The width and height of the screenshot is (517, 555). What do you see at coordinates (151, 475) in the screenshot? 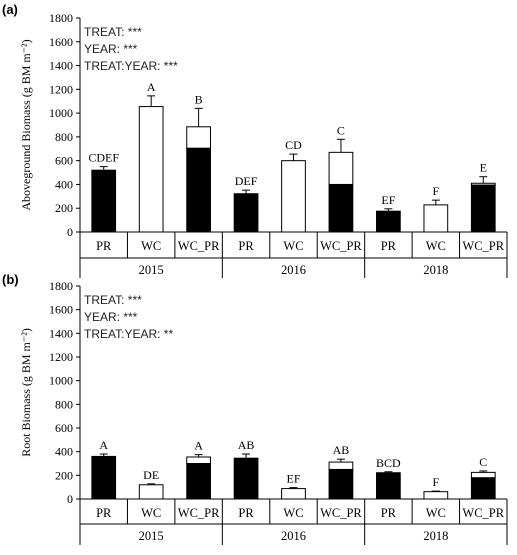
I see `significance-letter: DE` at bounding box center [151, 475].